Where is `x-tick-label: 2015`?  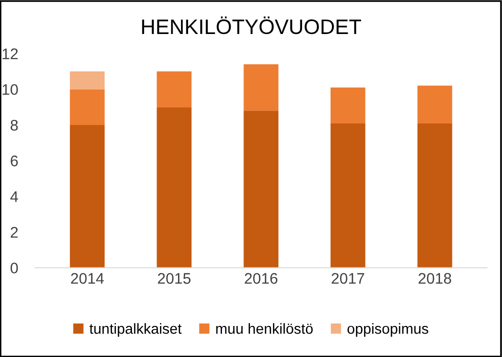 x-tick-label: 2015 is located at coordinates (174, 278).